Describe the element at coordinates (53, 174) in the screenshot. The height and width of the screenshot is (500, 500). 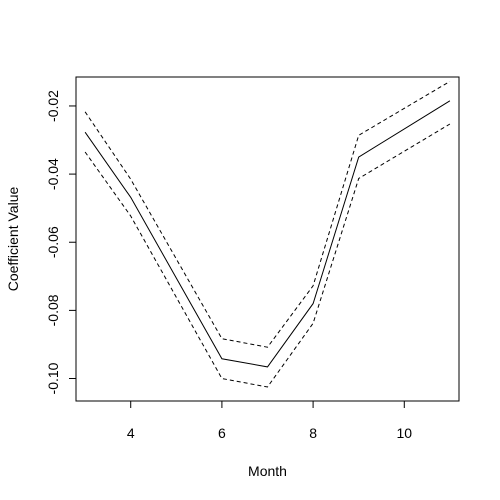
I see `y-tick-label: -0.04` at that location.